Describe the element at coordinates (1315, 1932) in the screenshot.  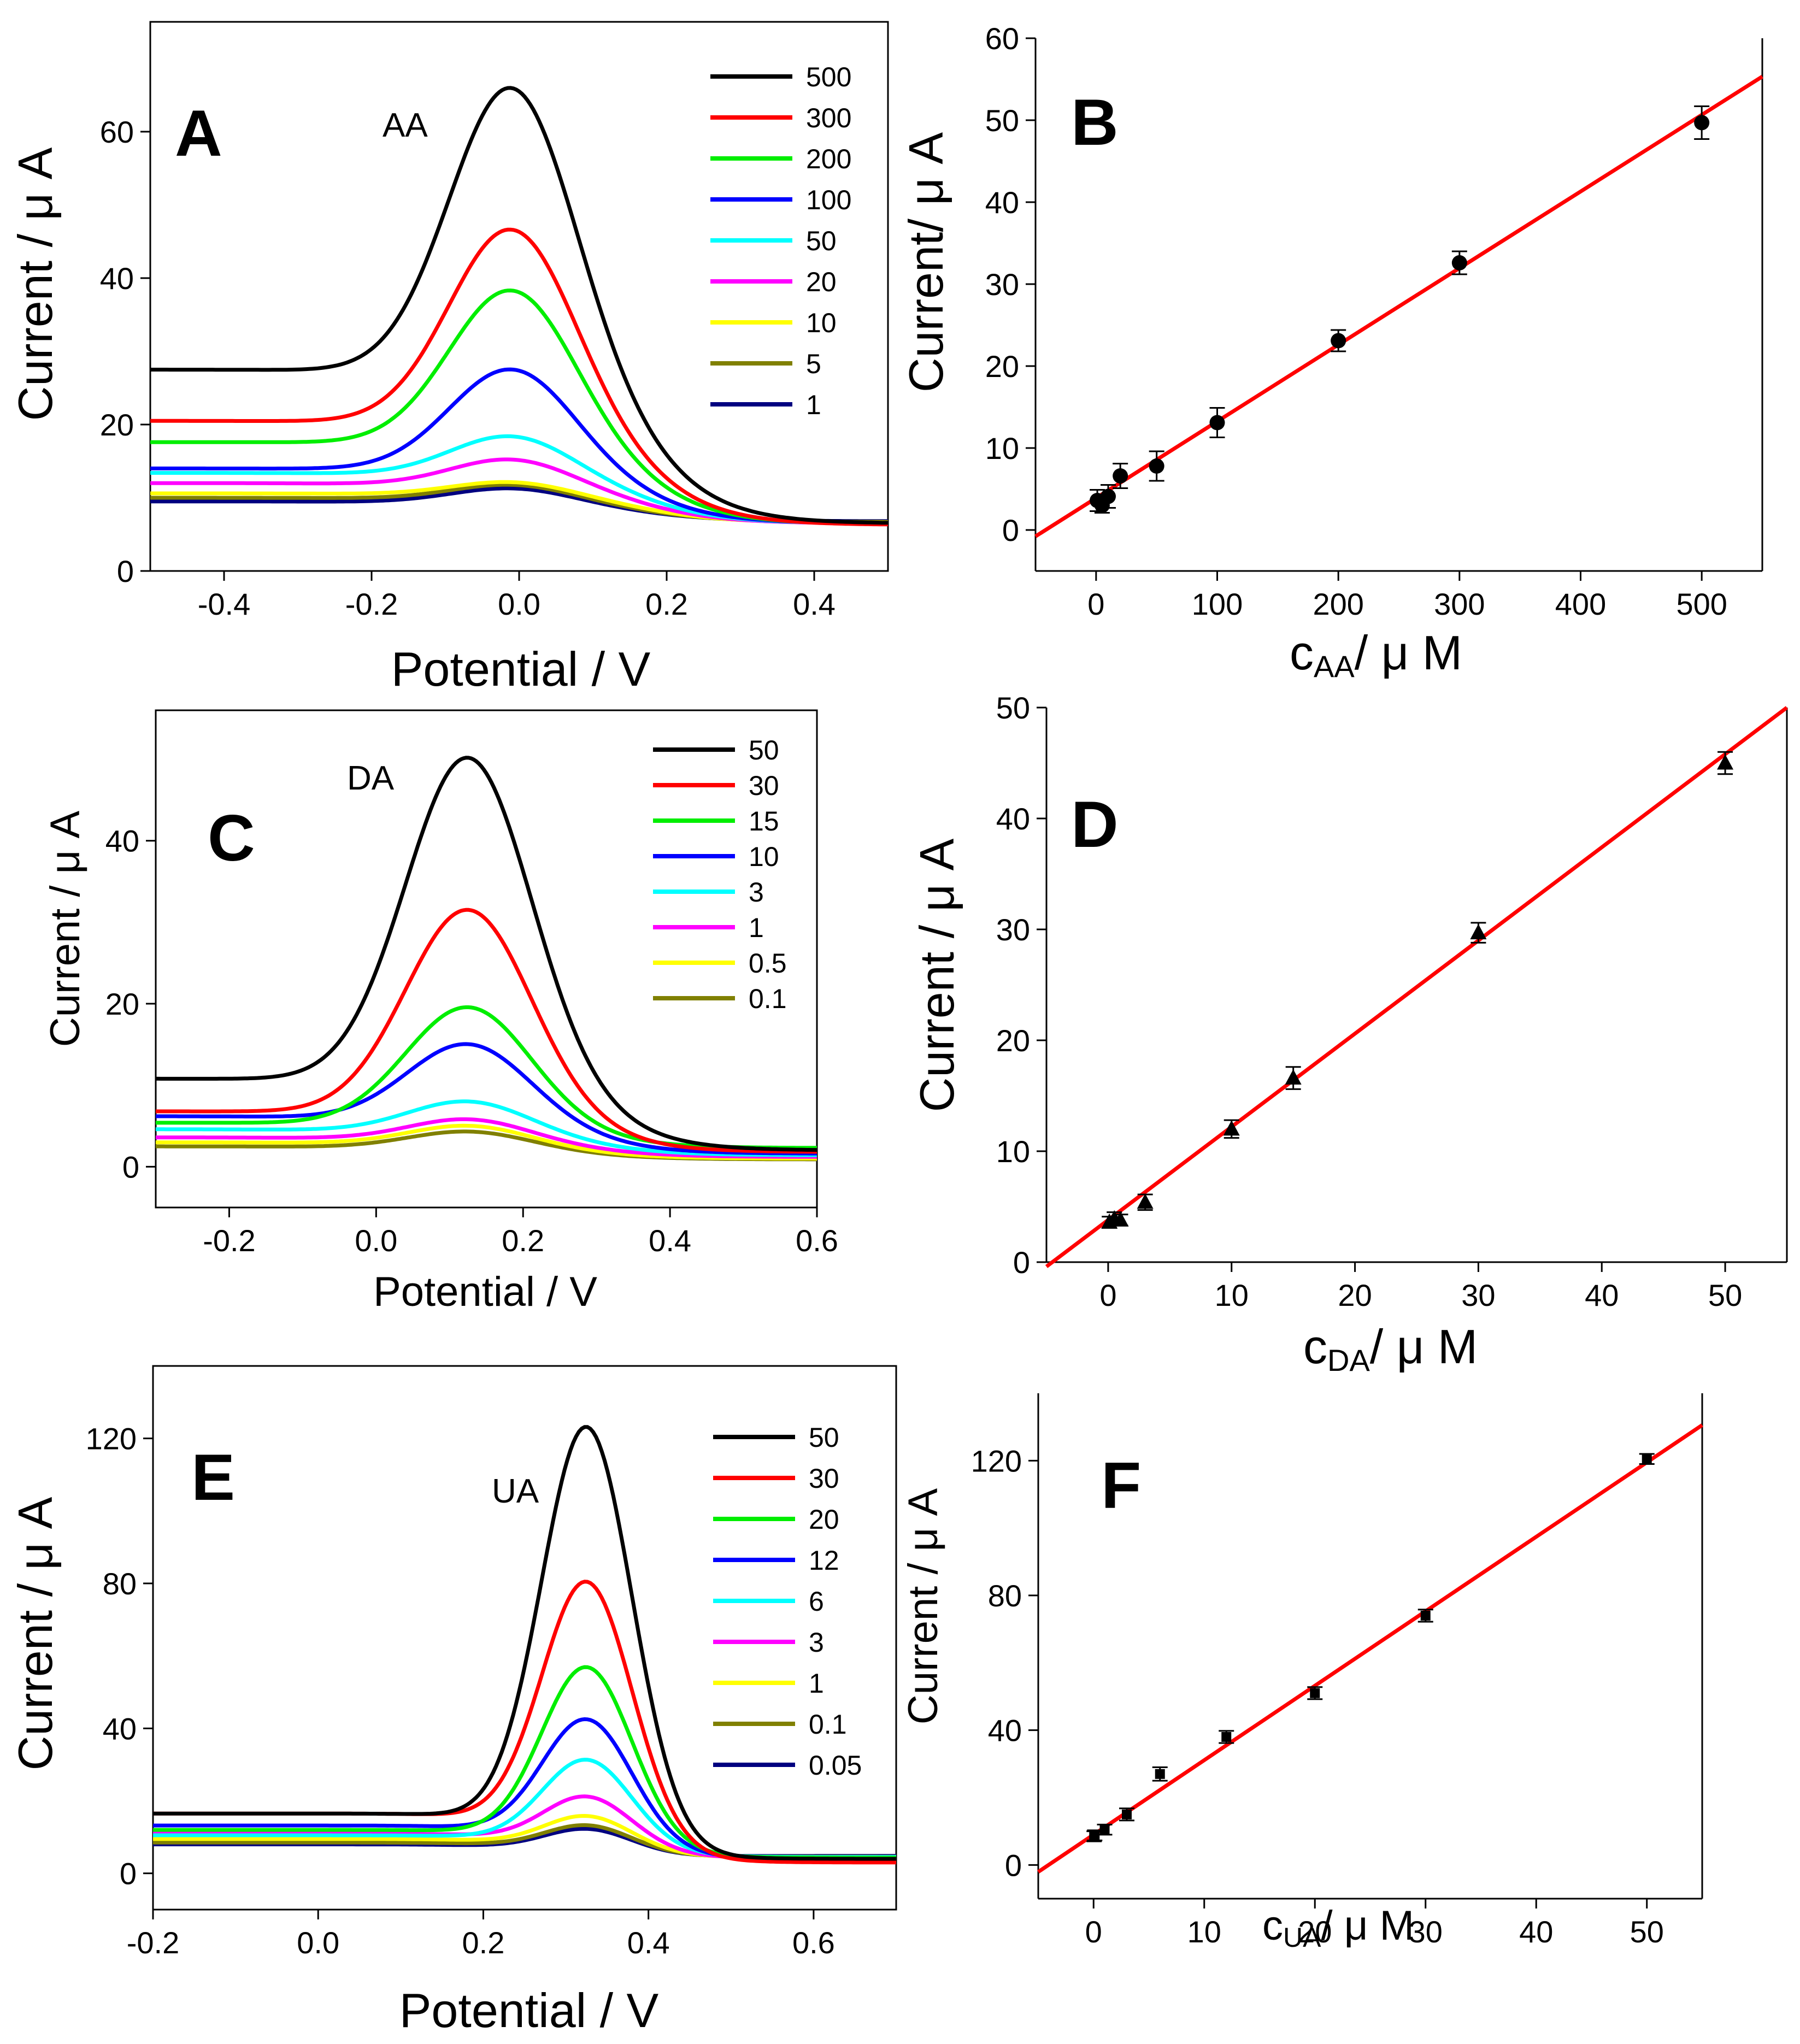
I see `x-tick-label-f: 20` at that location.